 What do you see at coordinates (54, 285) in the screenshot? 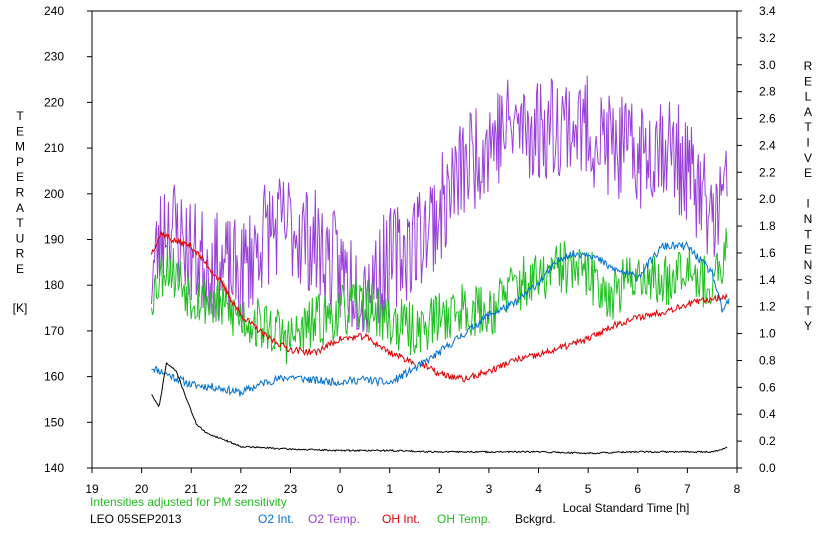
I see `left-tick-label: 180` at bounding box center [54, 285].